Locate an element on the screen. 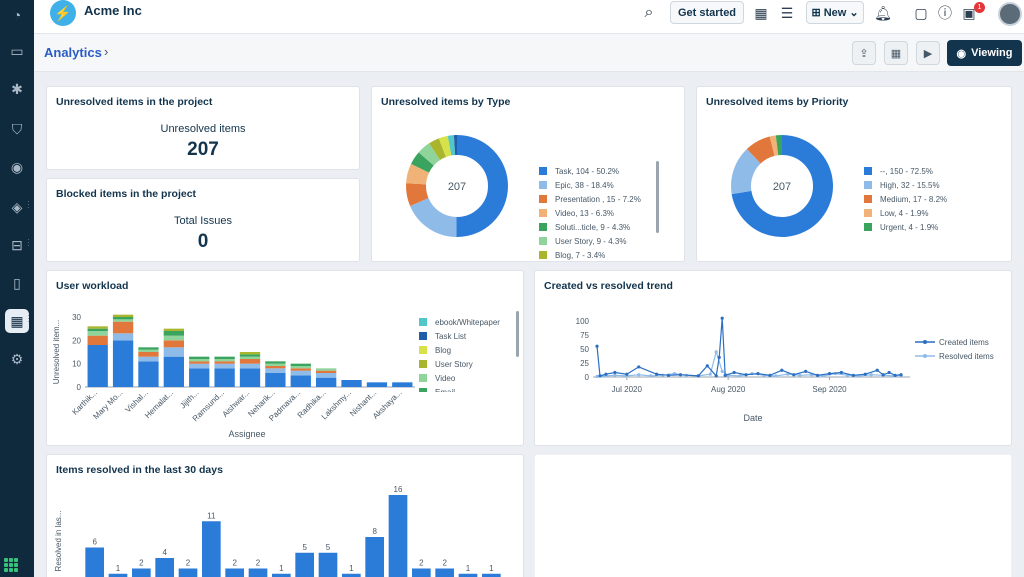 The height and width of the screenshot is (577, 1024). share-icon: ⇪ is located at coordinates (864, 53).